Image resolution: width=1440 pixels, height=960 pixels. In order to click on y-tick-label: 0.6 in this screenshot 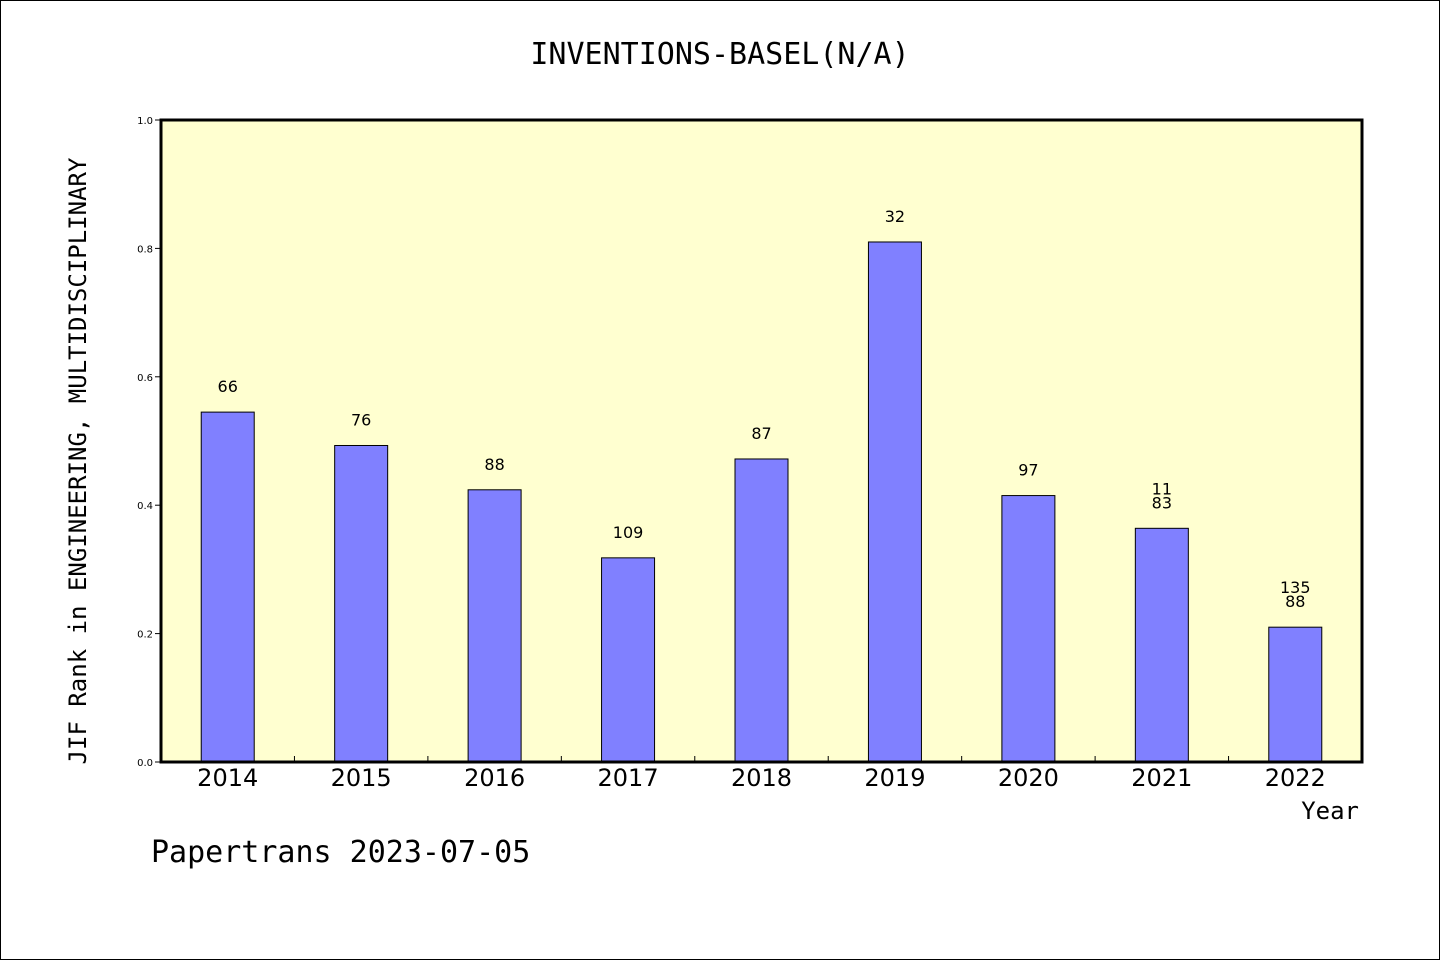, I will do `click(145, 378)`.